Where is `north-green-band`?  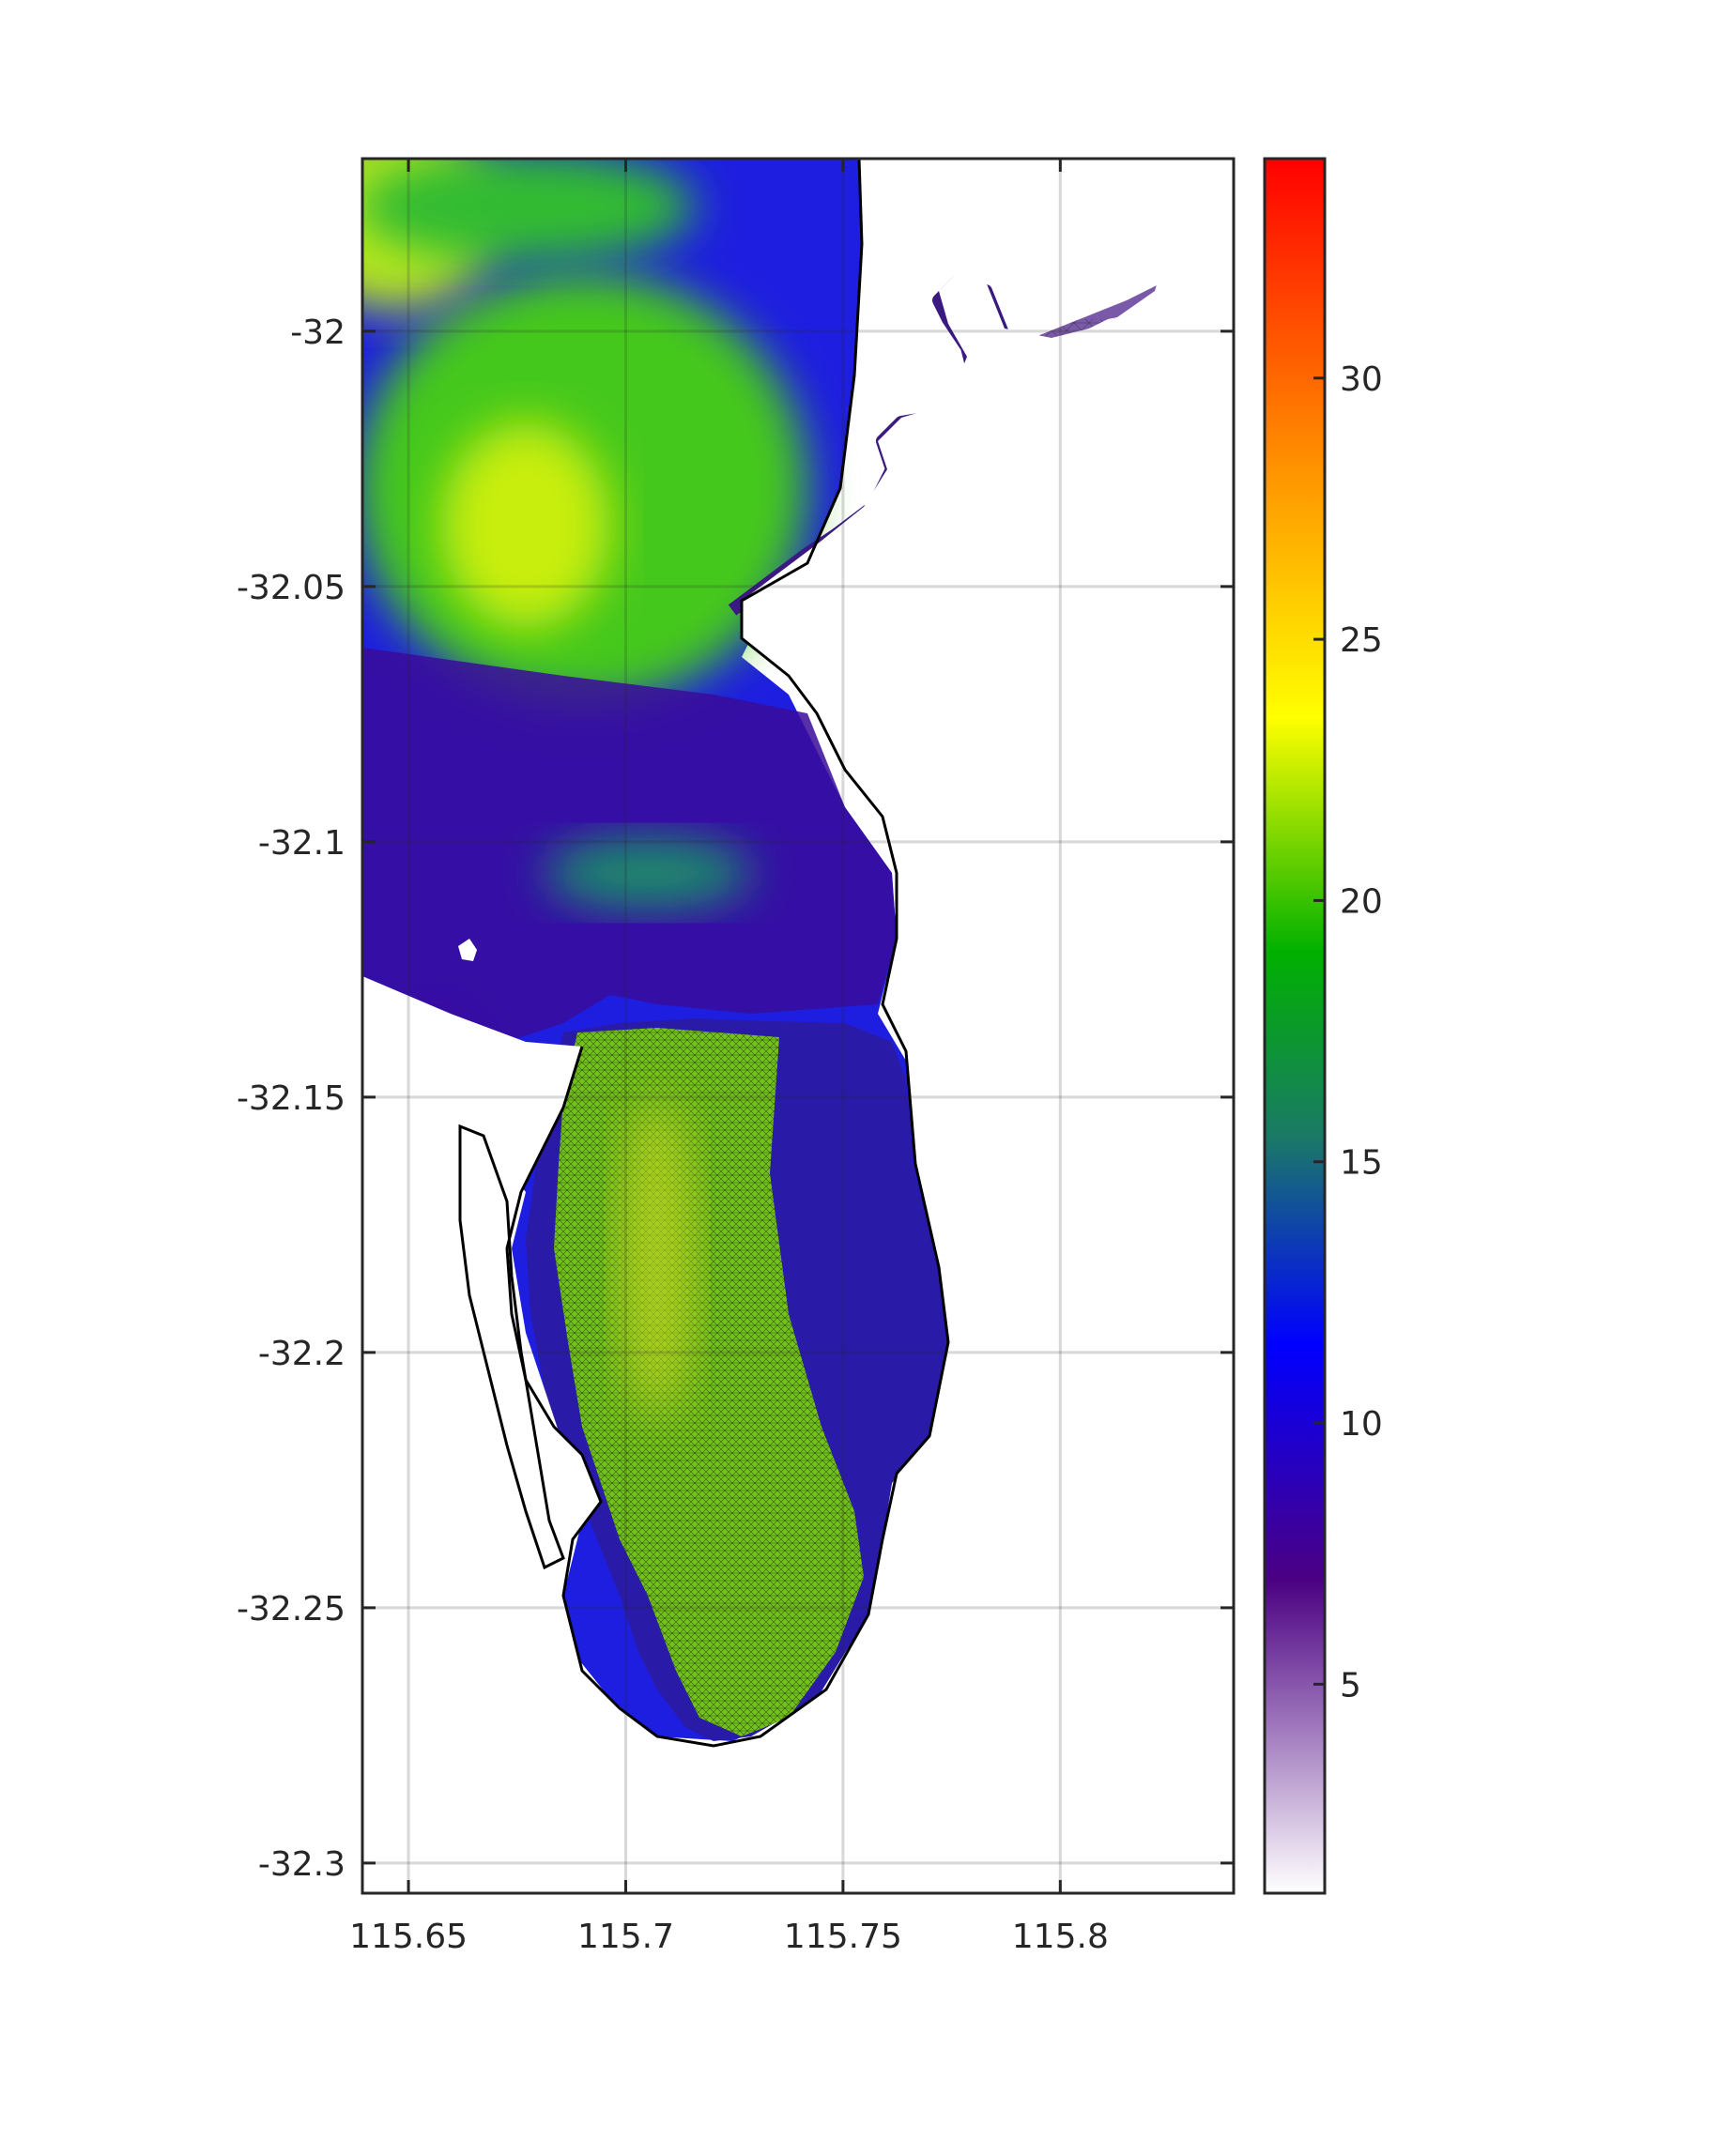
north-green-band is located at coordinates (528, 211).